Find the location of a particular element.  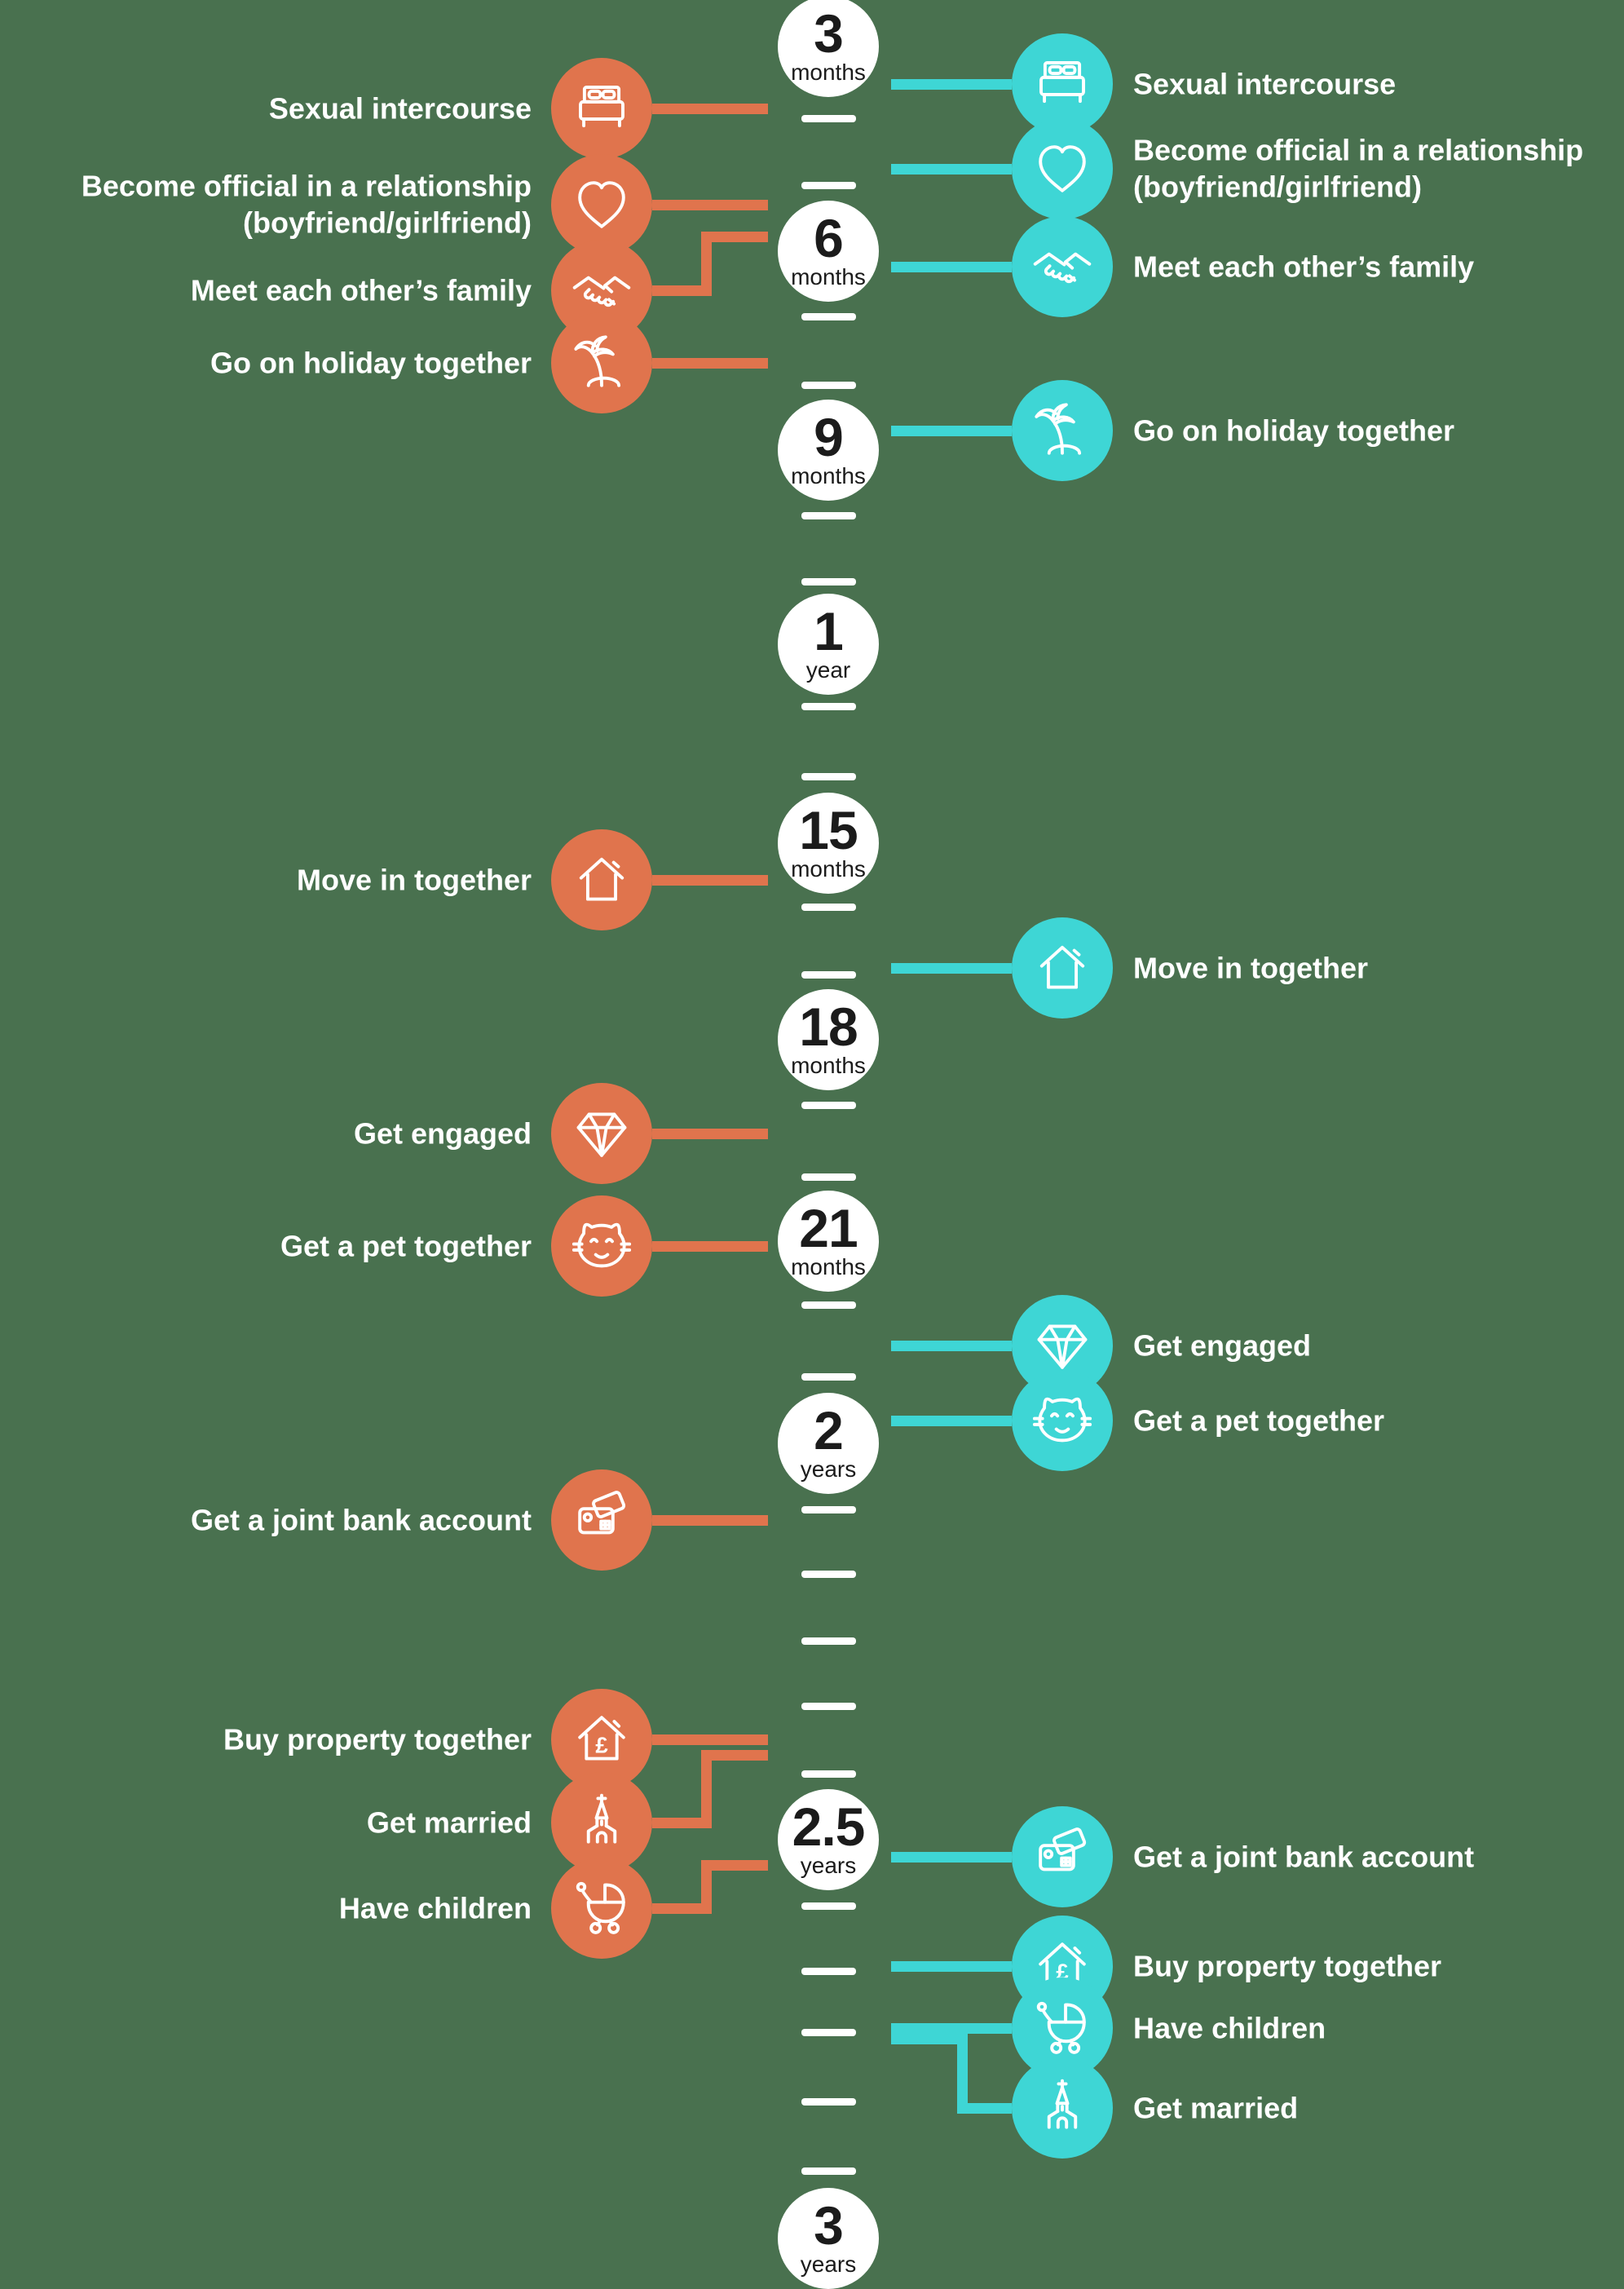

time-marker: 2 years is located at coordinates (828, 1443).